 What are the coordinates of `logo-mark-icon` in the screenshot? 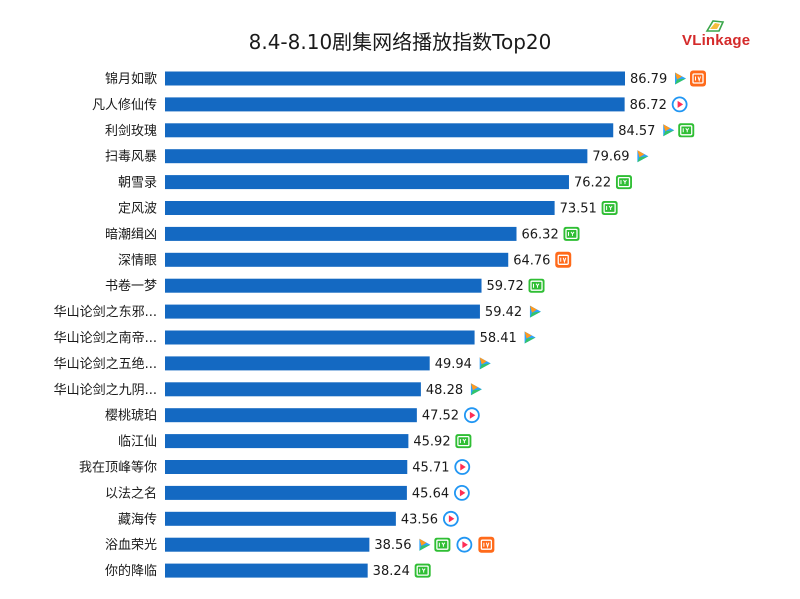 It's located at (715, 26).